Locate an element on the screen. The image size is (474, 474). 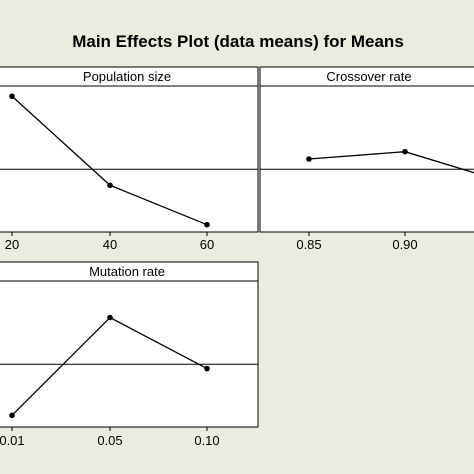
panel-title: Mutation rate is located at coordinates (127, 271).